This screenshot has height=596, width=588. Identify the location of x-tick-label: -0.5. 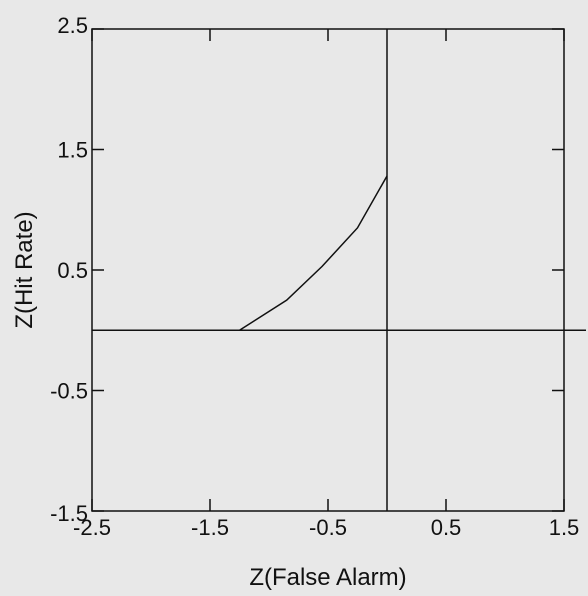
(328, 527).